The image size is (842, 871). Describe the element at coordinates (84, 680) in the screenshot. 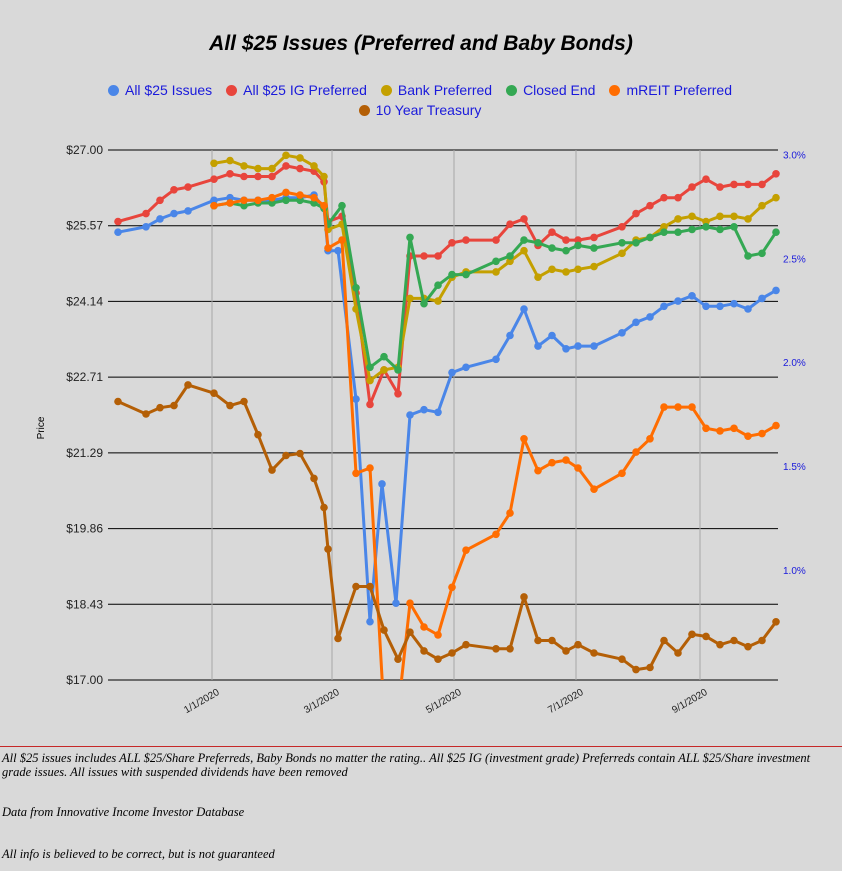

I see `y-tick-label: $17.00` at that location.